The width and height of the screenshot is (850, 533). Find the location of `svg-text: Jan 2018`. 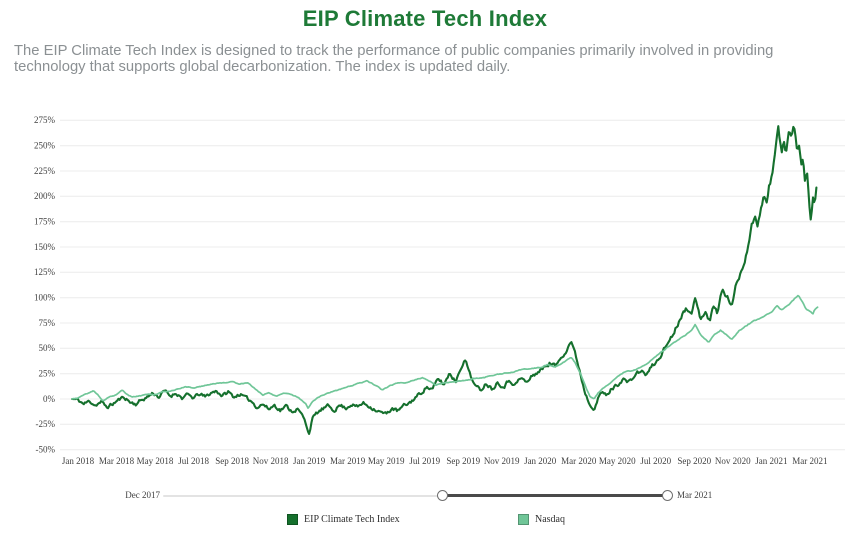

svg-text: Jan 2018 is located at coordinates (78, 461).